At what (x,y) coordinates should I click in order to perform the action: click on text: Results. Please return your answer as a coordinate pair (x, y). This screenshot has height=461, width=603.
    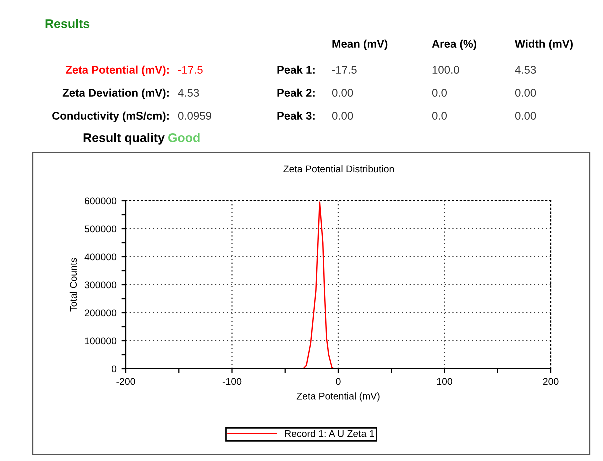
    Looking at the image, I should click on (68, 23).